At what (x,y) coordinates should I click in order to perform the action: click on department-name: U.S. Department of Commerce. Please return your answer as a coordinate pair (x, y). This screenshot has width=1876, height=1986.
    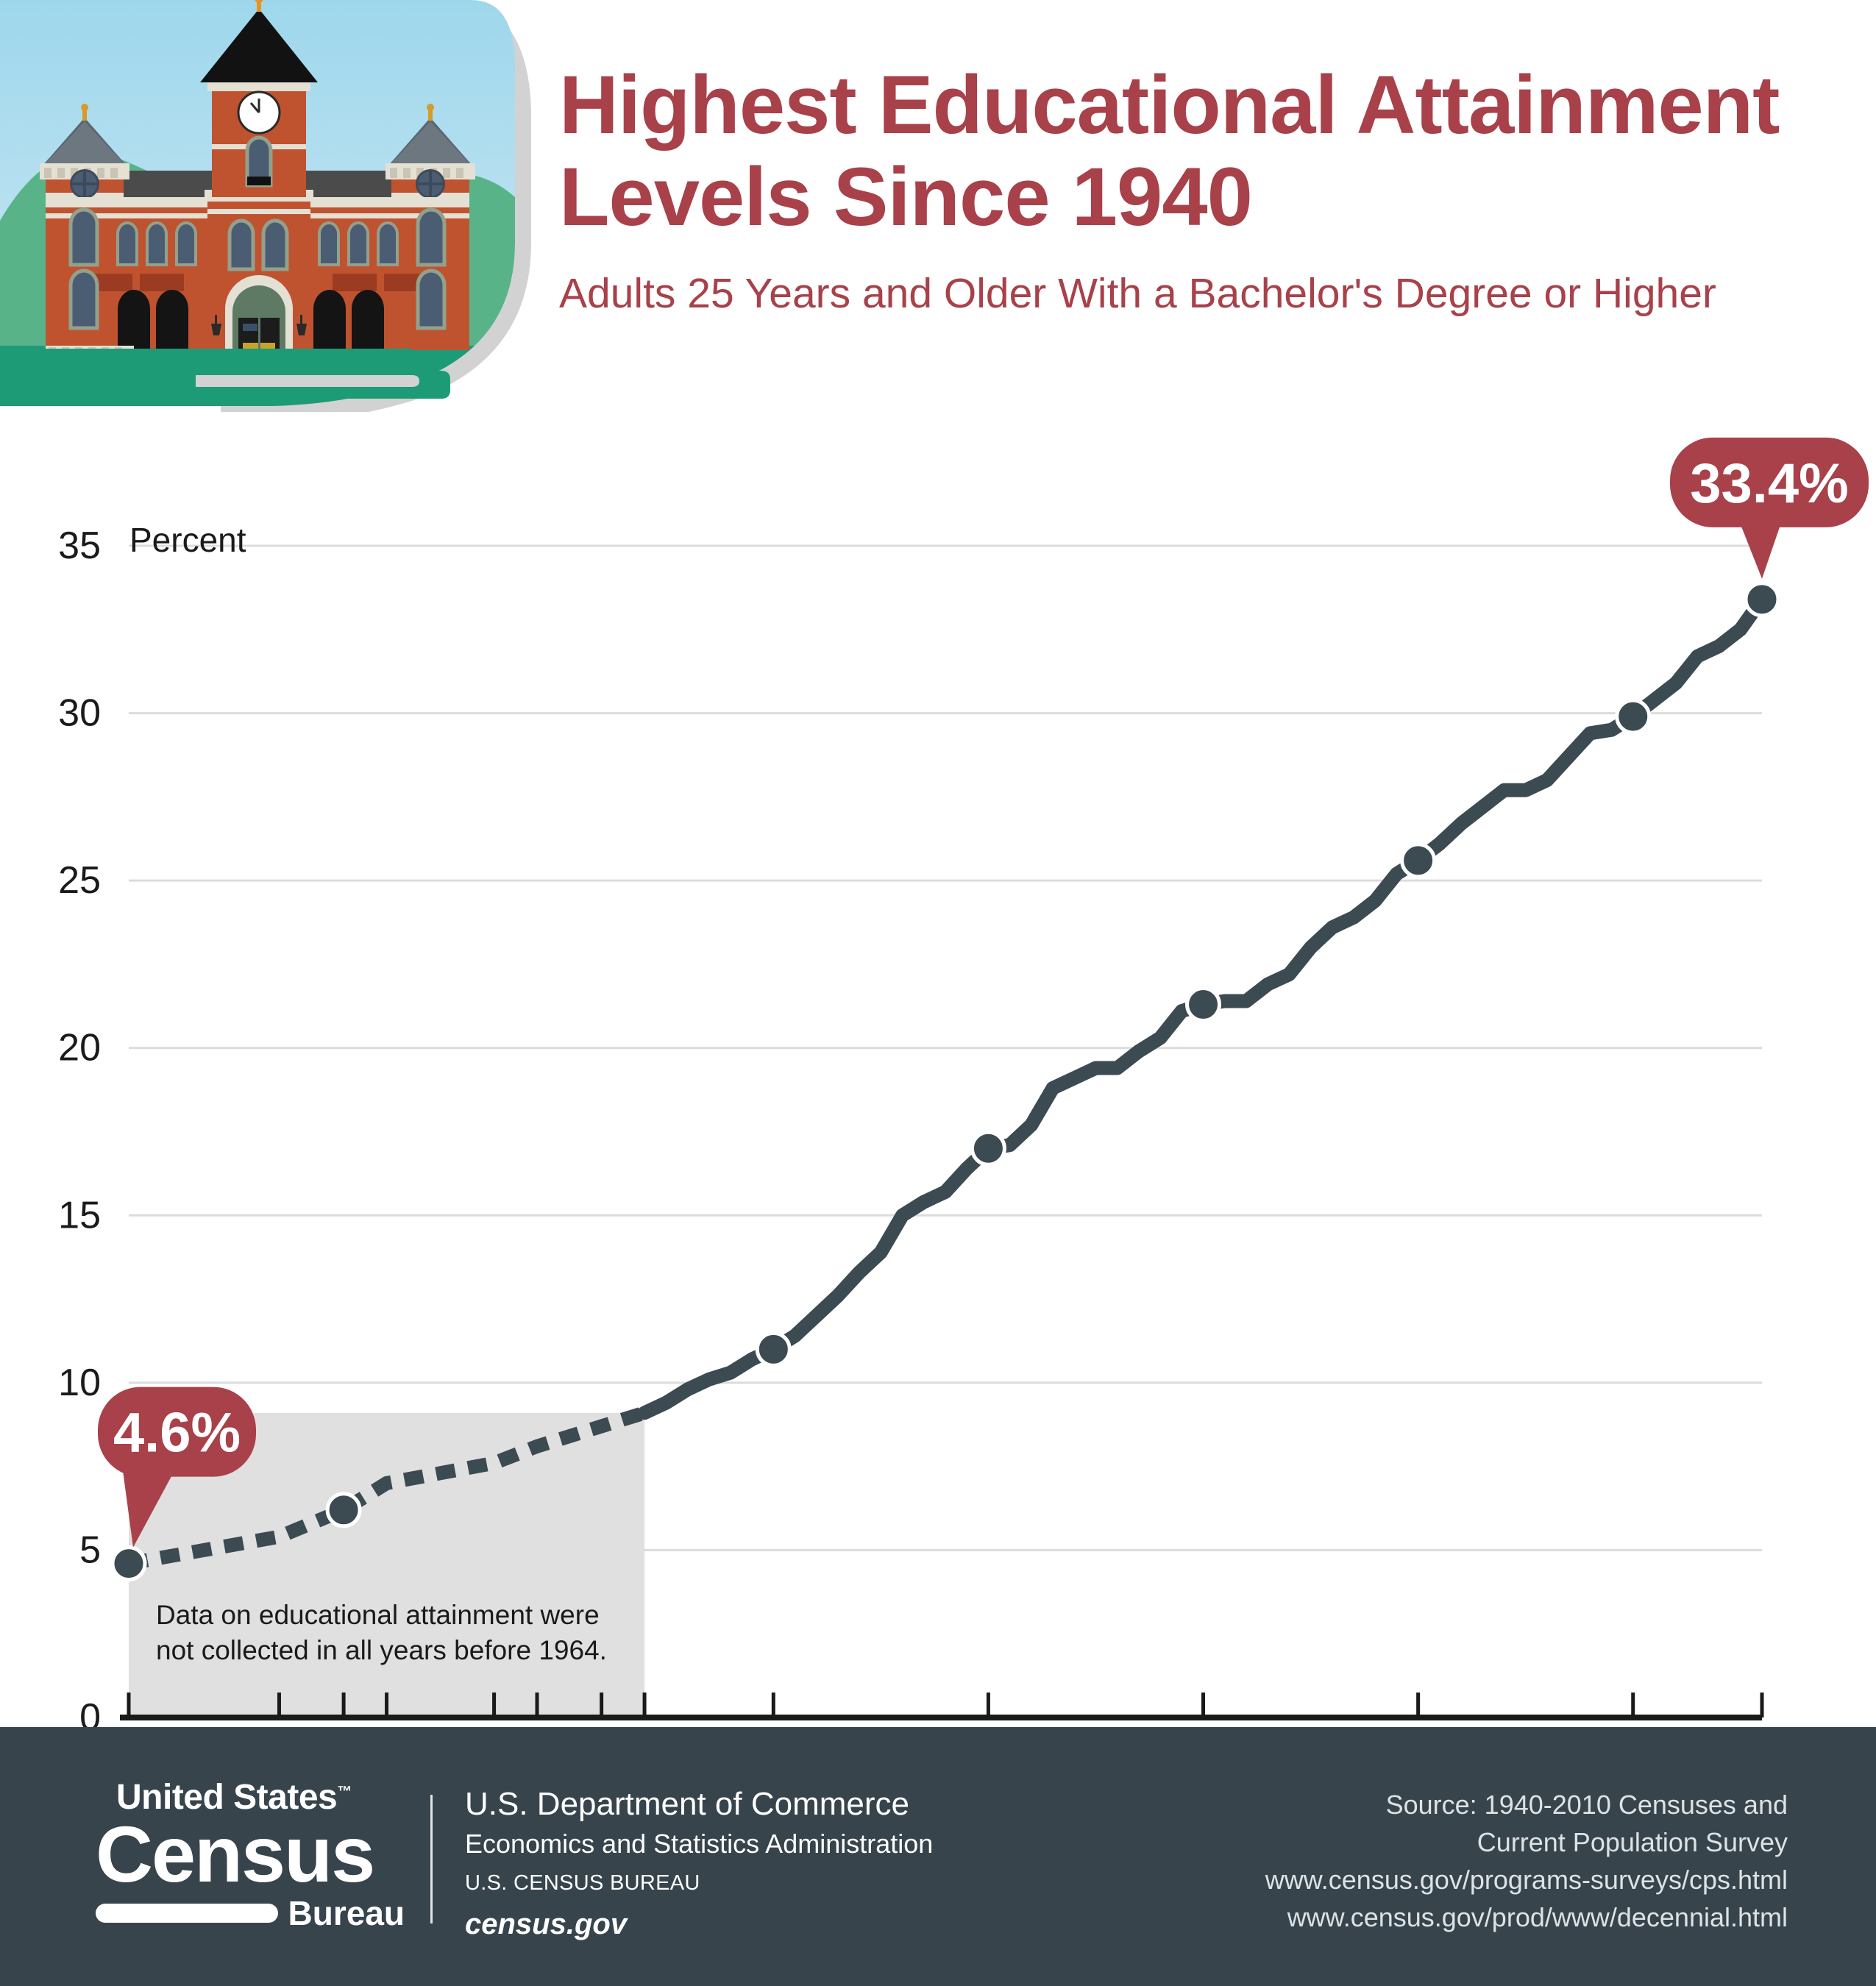
    Looking at the image, I should click on (687, 1804).